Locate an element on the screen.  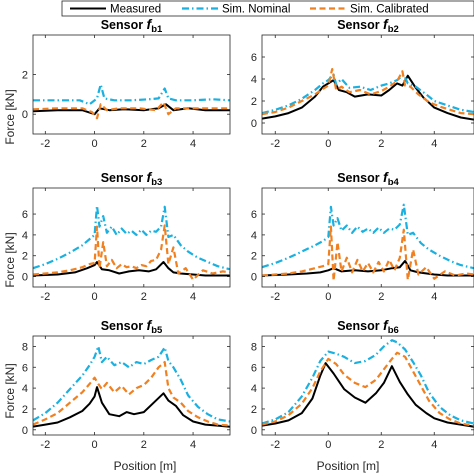
title-subscript: b3 is located at coordinates (156, 182).